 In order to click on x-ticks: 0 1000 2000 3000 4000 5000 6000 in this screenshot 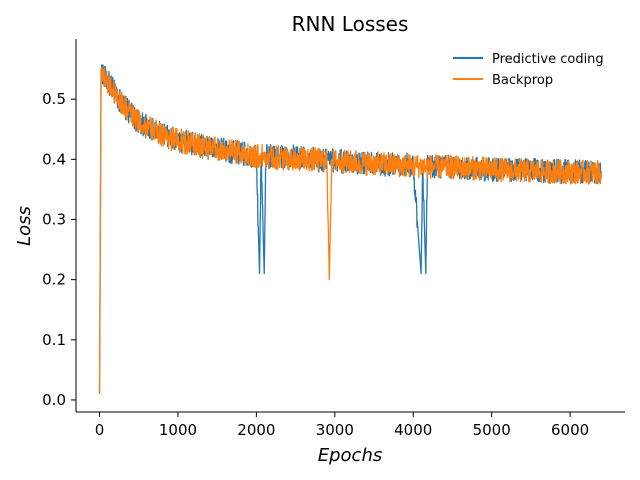, I will do `click(342, 425)`.